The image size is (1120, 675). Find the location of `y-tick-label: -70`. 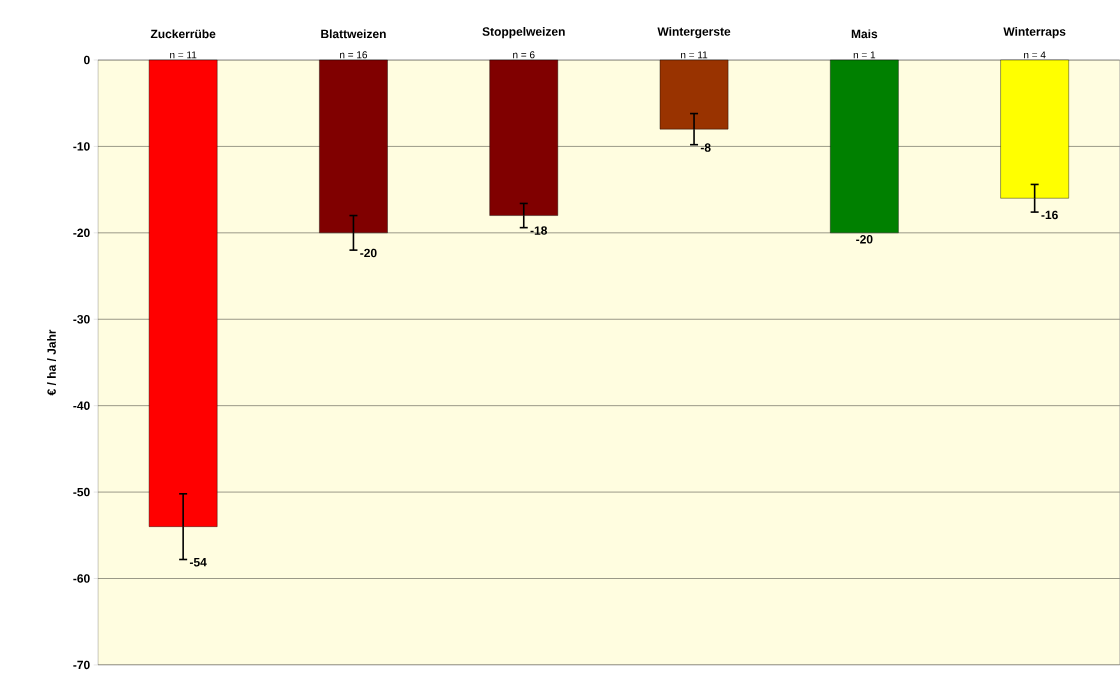

y-tick-label: -70 is located at coordinates (81, 665).